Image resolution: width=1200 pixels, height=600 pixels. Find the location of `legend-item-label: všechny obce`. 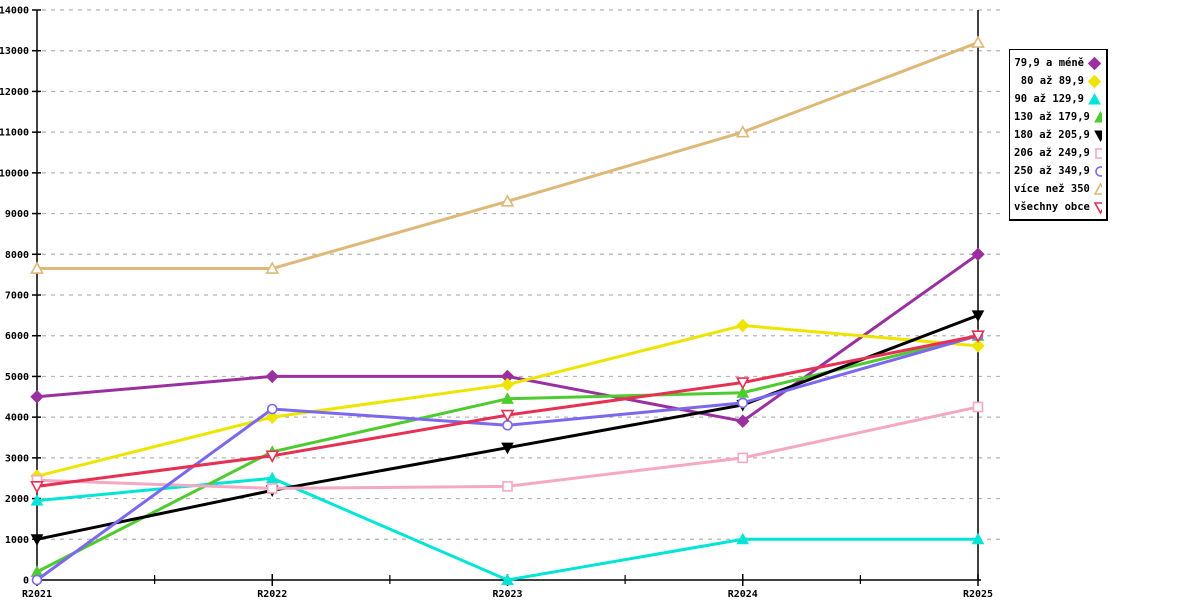

legend-item-label: všechny obce is located at coordinates (1052, 207).